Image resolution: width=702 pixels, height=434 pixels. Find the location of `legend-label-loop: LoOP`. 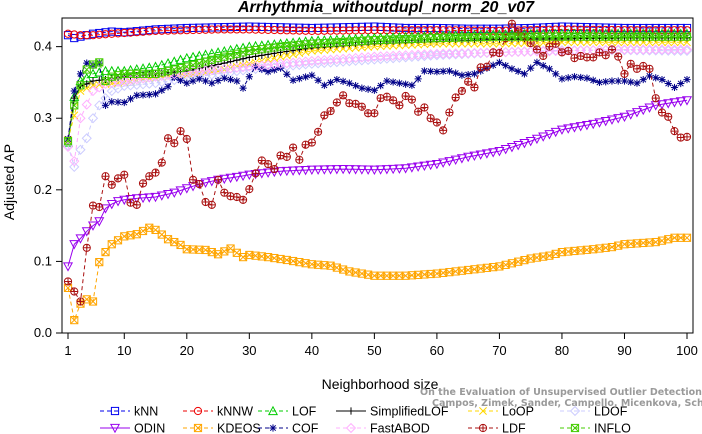

legend-label-loop: LoOP is located at coordinates (518, 412).